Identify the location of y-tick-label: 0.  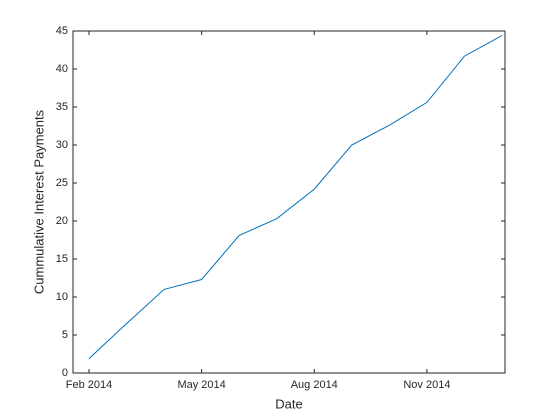
(65, 373).